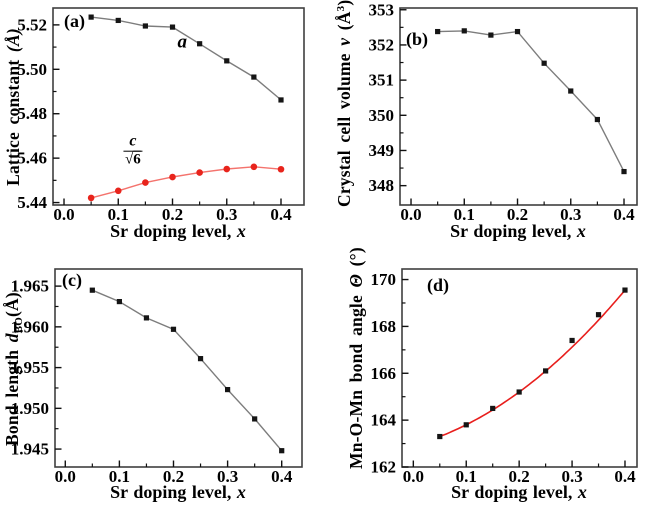  What do you see at coordinates (384, 326) in the screenshot?
I see `y-tick-label: 168` at bounding box center [384, 326].